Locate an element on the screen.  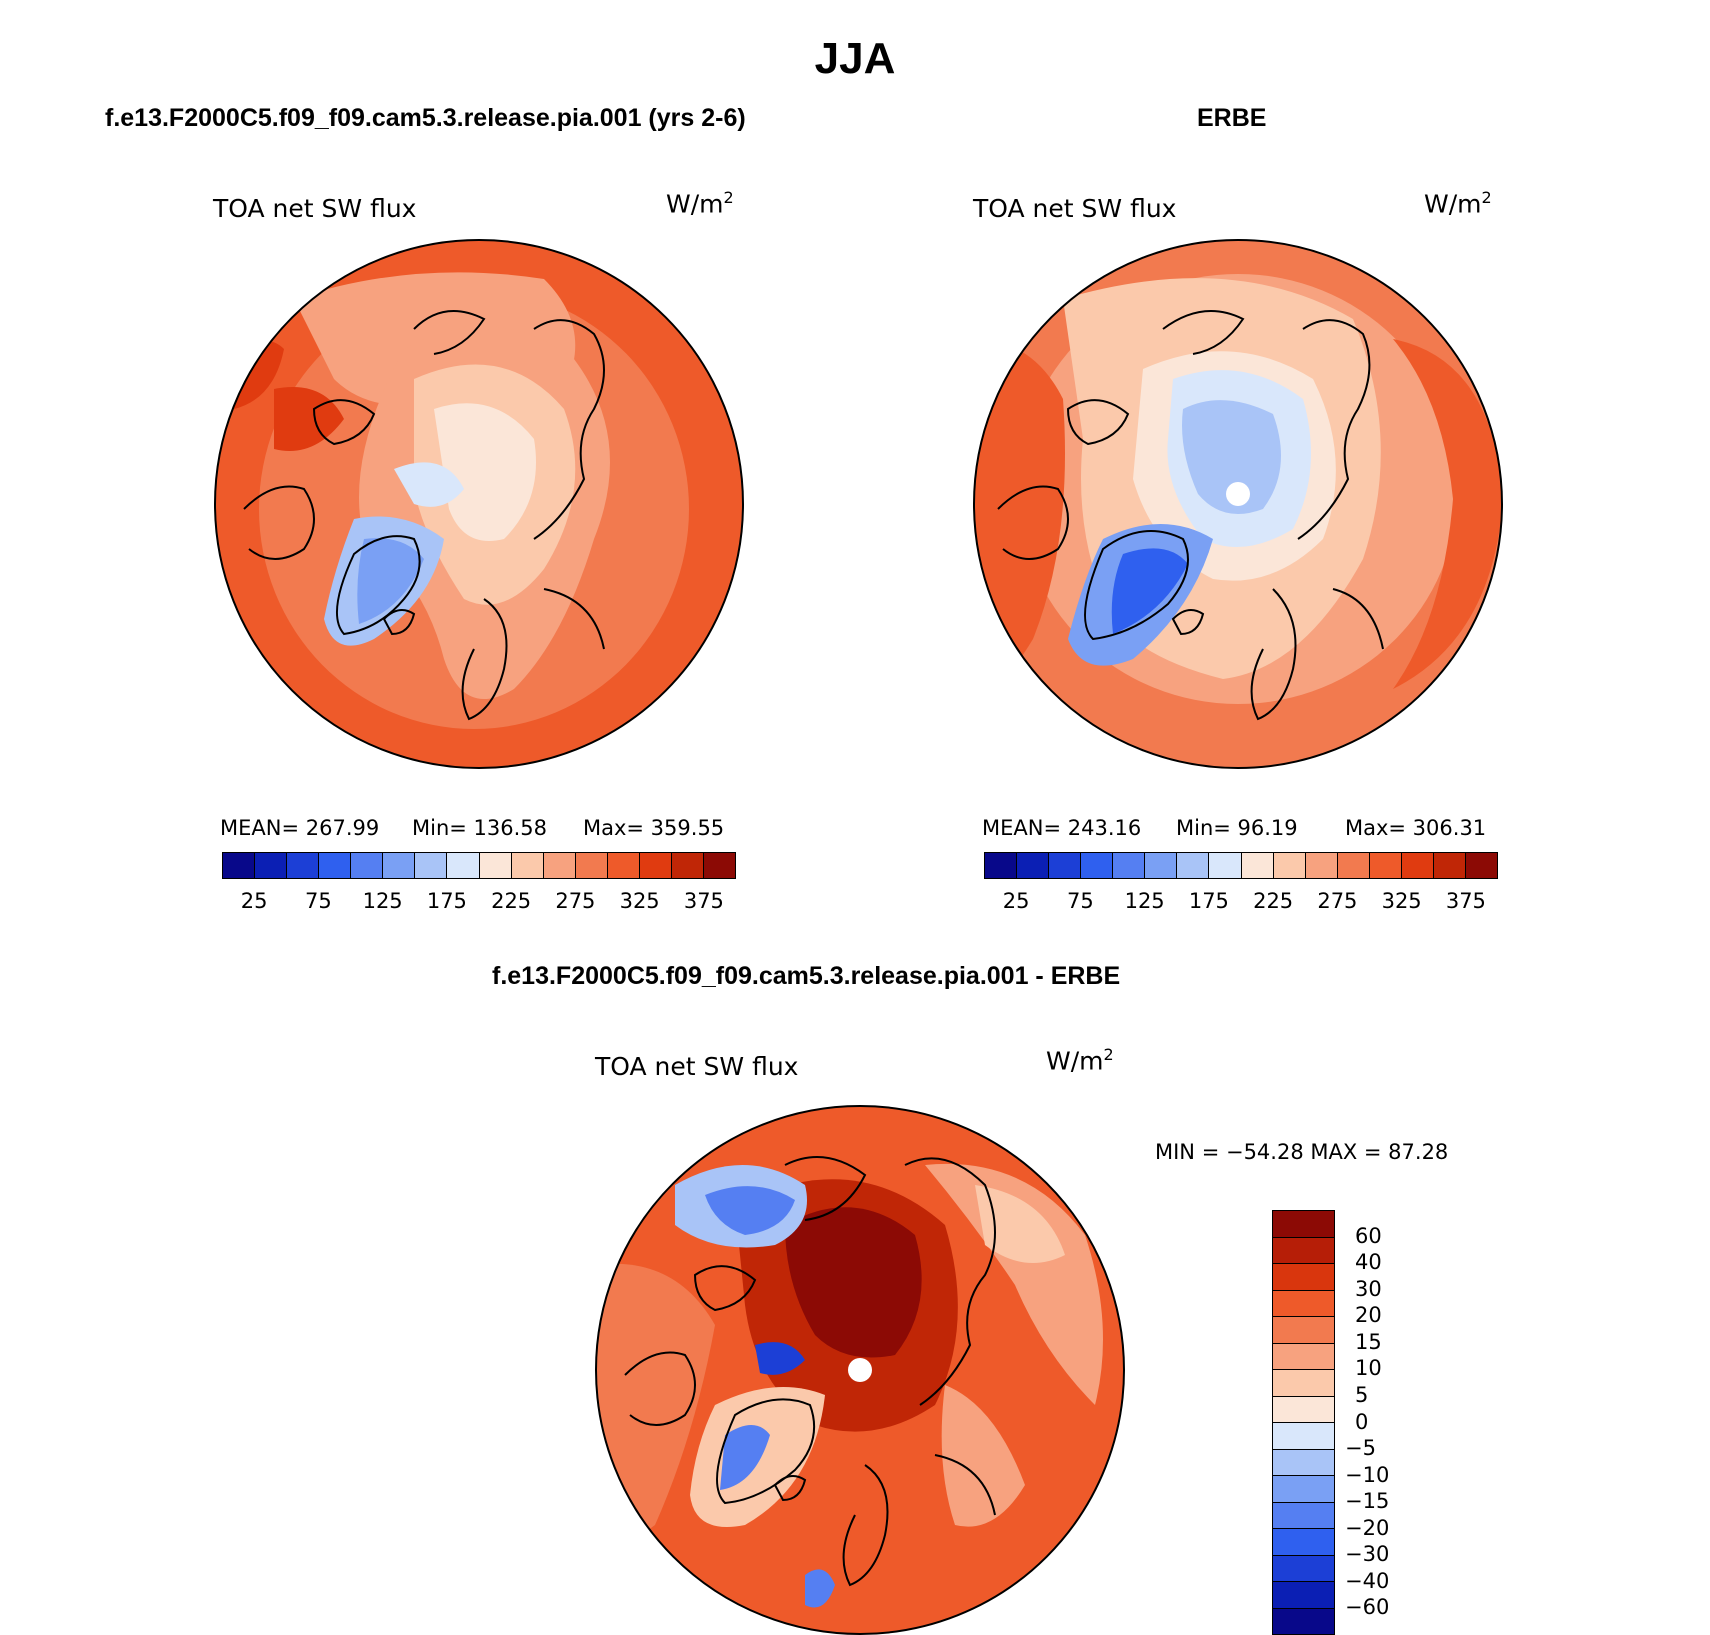
model-polar-map is located at coordinates (479, 504).